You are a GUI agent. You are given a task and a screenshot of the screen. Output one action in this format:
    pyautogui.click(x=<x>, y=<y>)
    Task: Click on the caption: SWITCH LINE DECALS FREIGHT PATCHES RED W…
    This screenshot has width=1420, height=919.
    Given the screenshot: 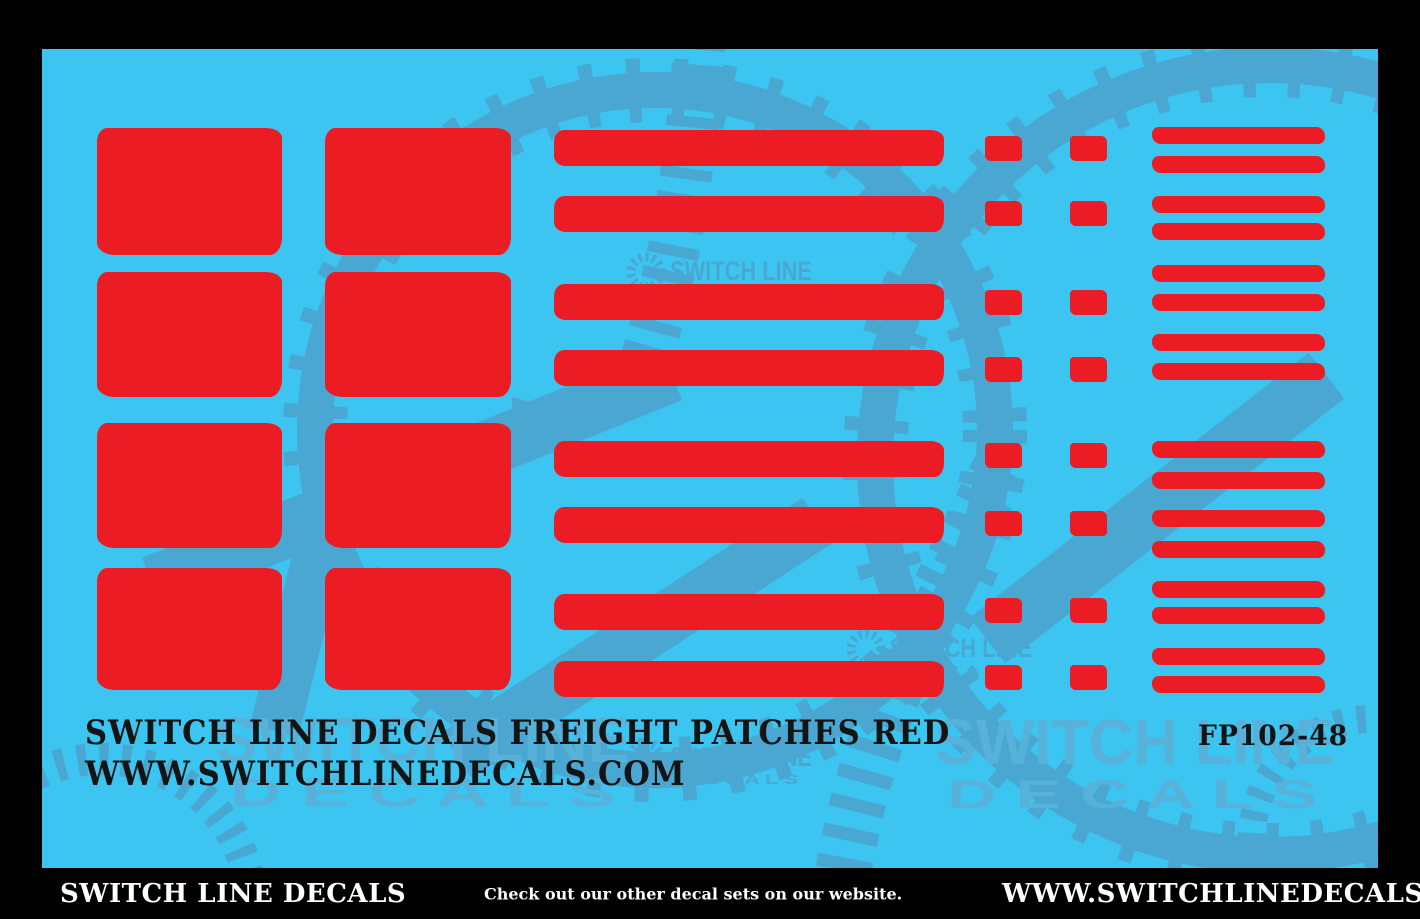 What is the action you would take?
    pyautogui.click(x=565, y=754)
    